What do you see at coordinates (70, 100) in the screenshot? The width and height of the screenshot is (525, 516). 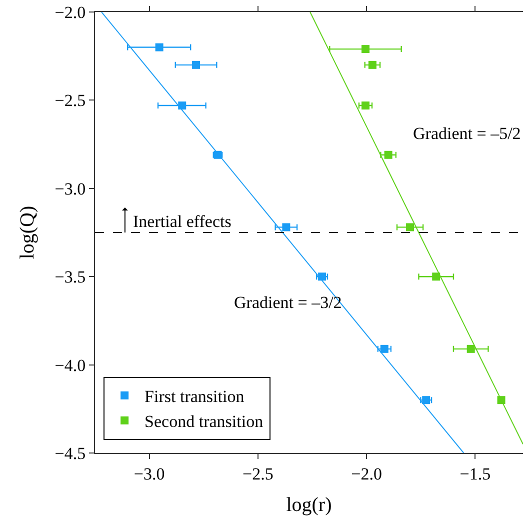 I see `y-tick-label: −2.5` at bounding box center [70, 100].